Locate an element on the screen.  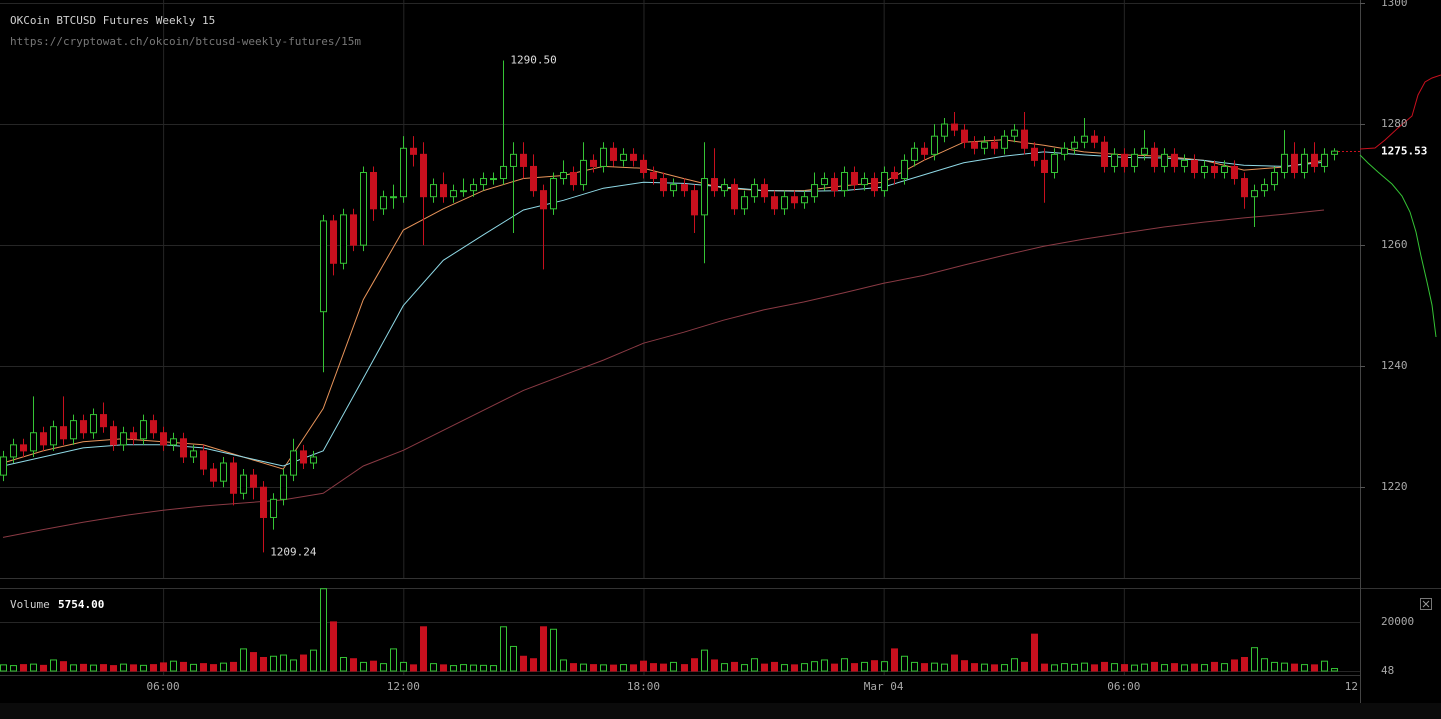
annotation: 1209.24 is located at coordinates (293, 551).